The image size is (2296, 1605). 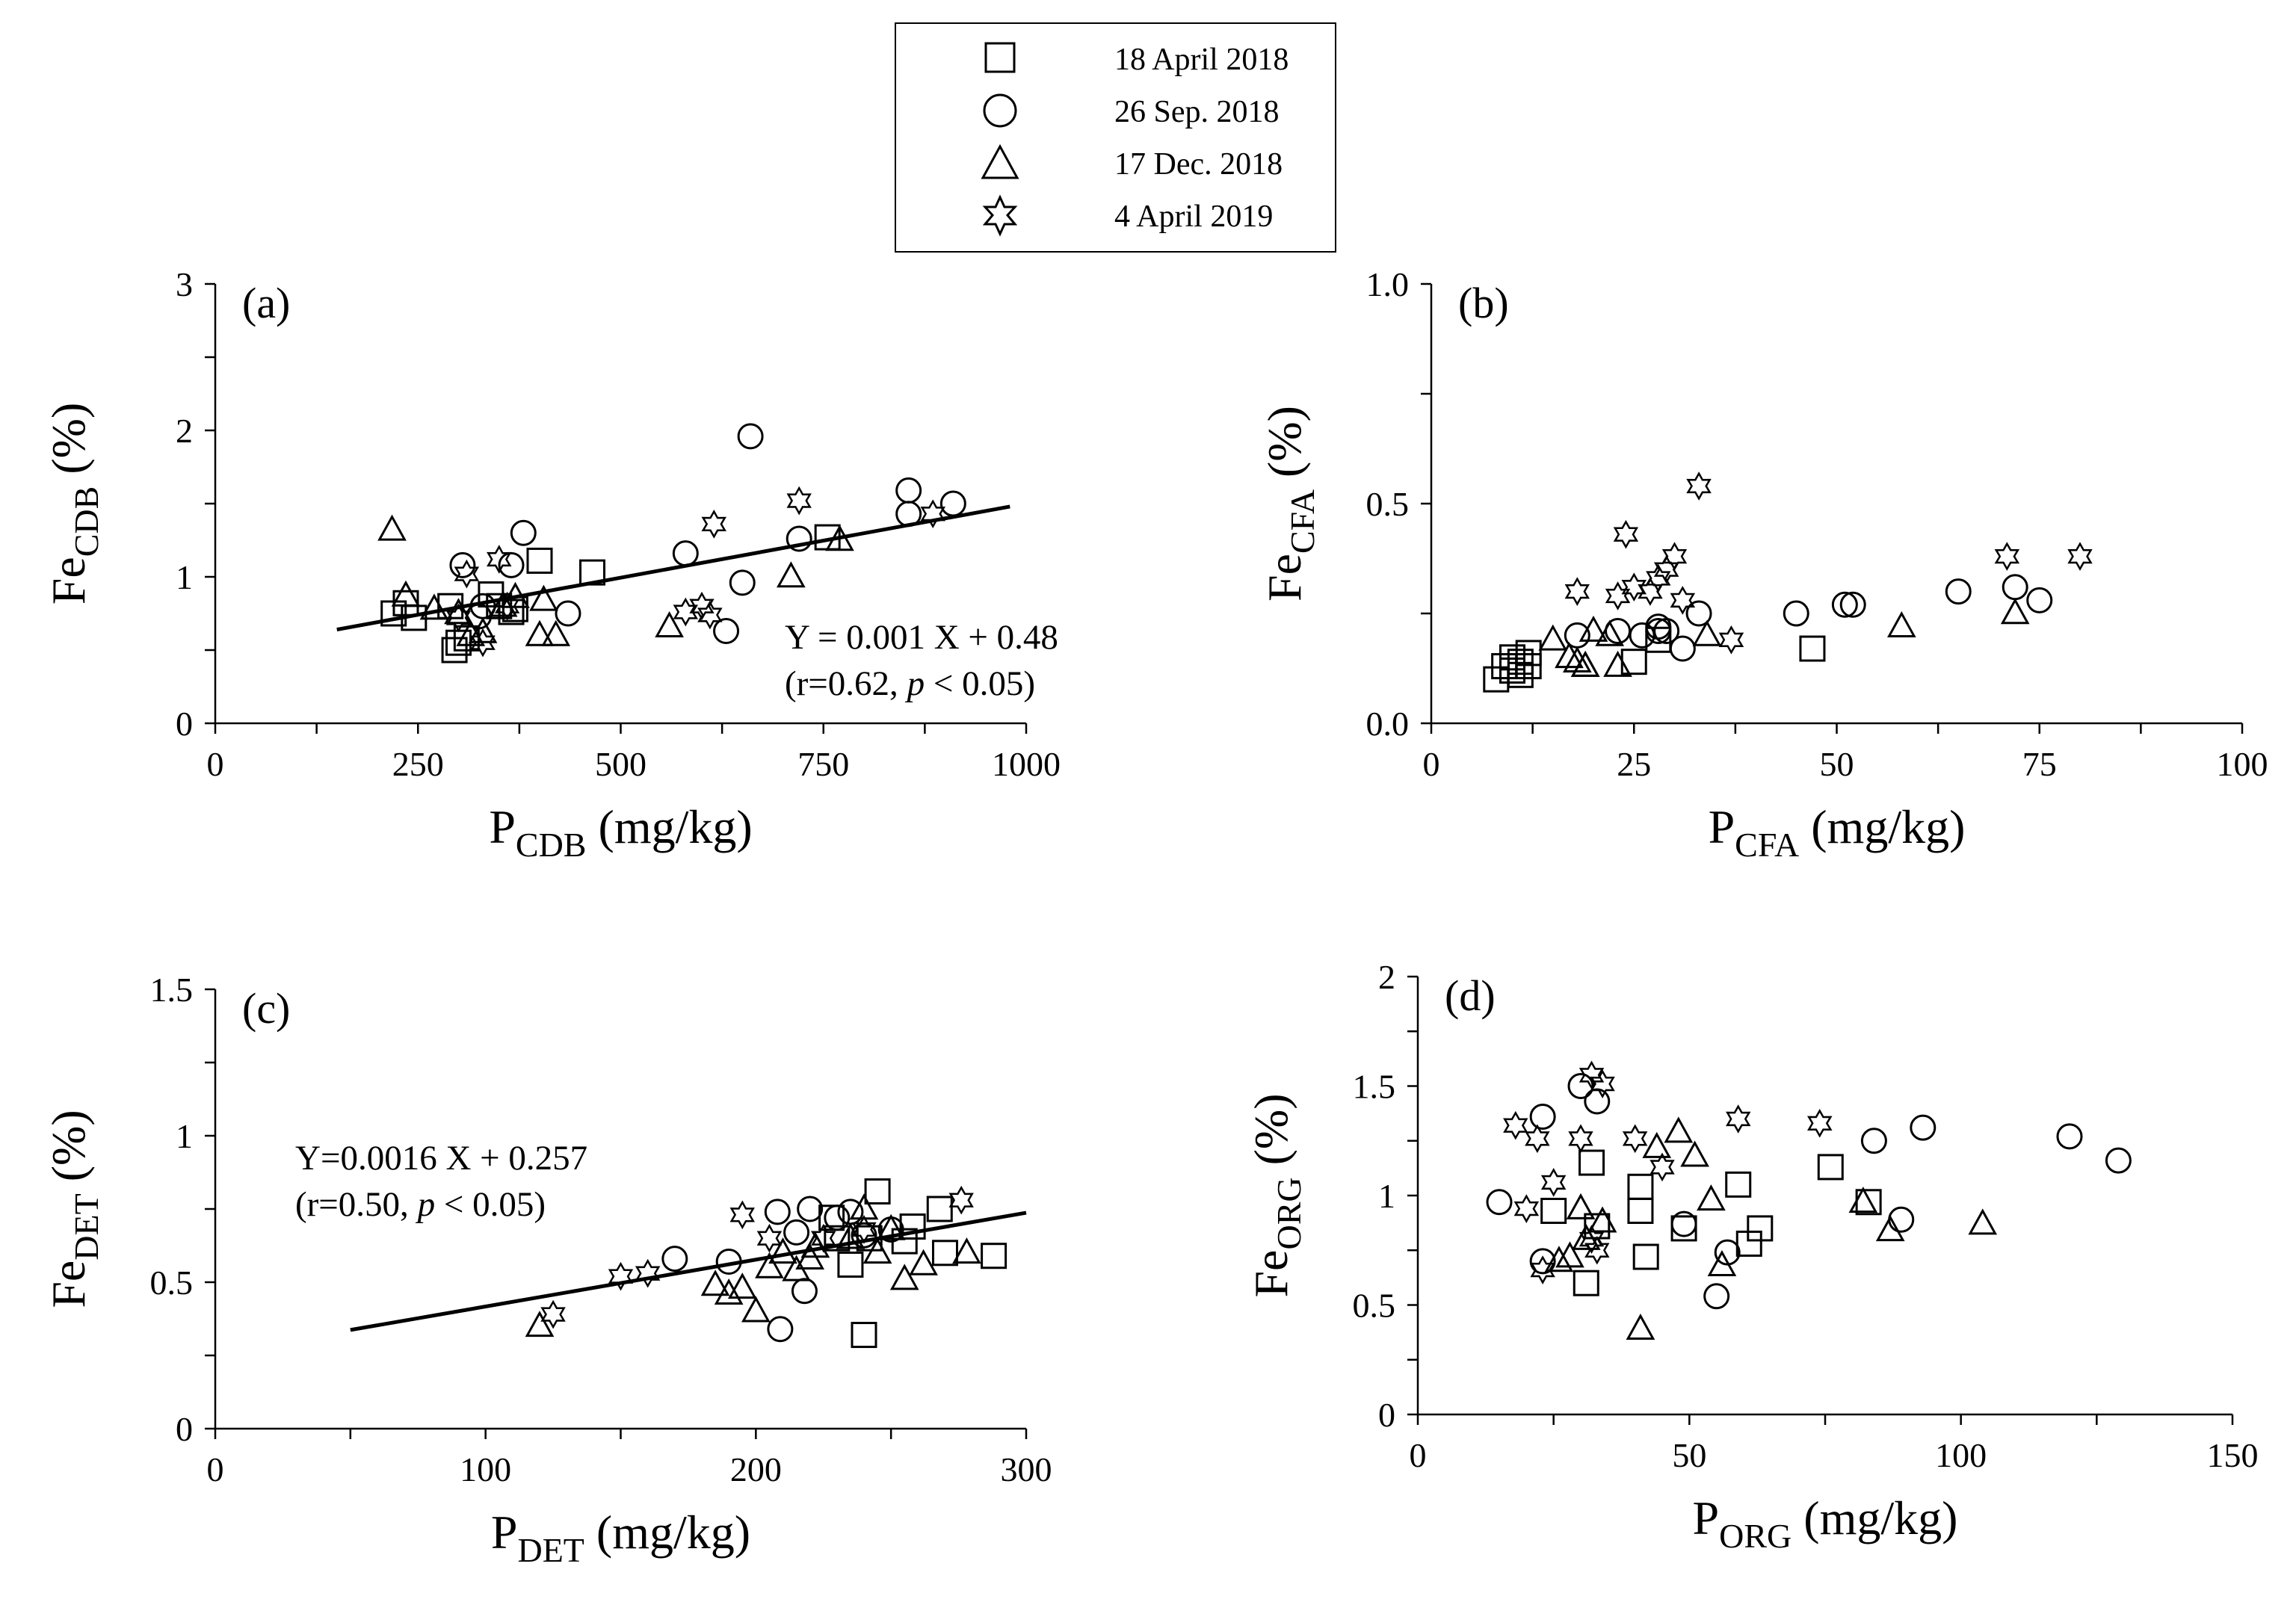 I want to click on series-star, so click(x=696, y=572).